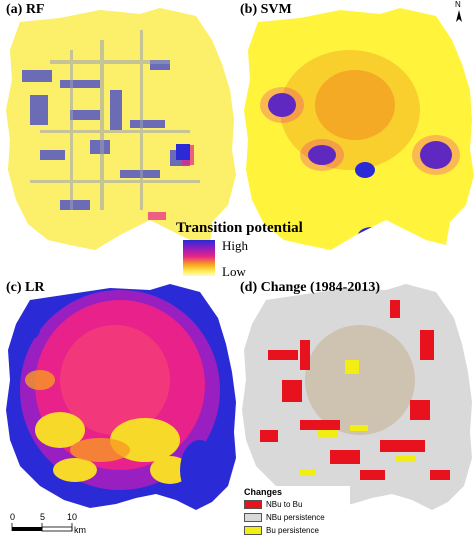 This screenshot has height=542, width=474. What do you see at coordinates (458, 4) in the screenshot?
I see `north-label: N` at bounding box center [458, 4].